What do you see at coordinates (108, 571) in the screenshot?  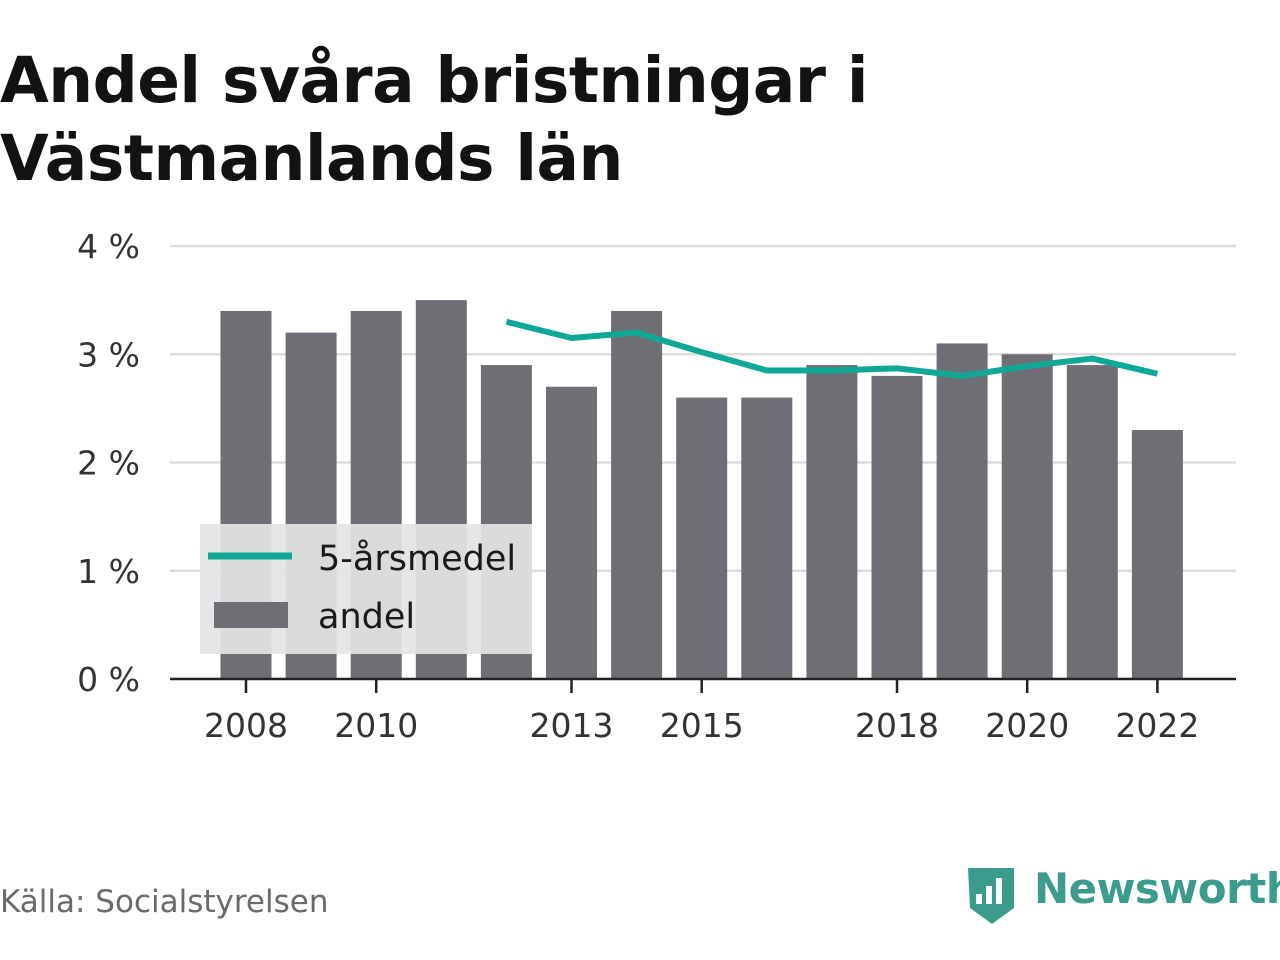 I see `y-tick-label: 1 %` at bounding box center [108, 571].